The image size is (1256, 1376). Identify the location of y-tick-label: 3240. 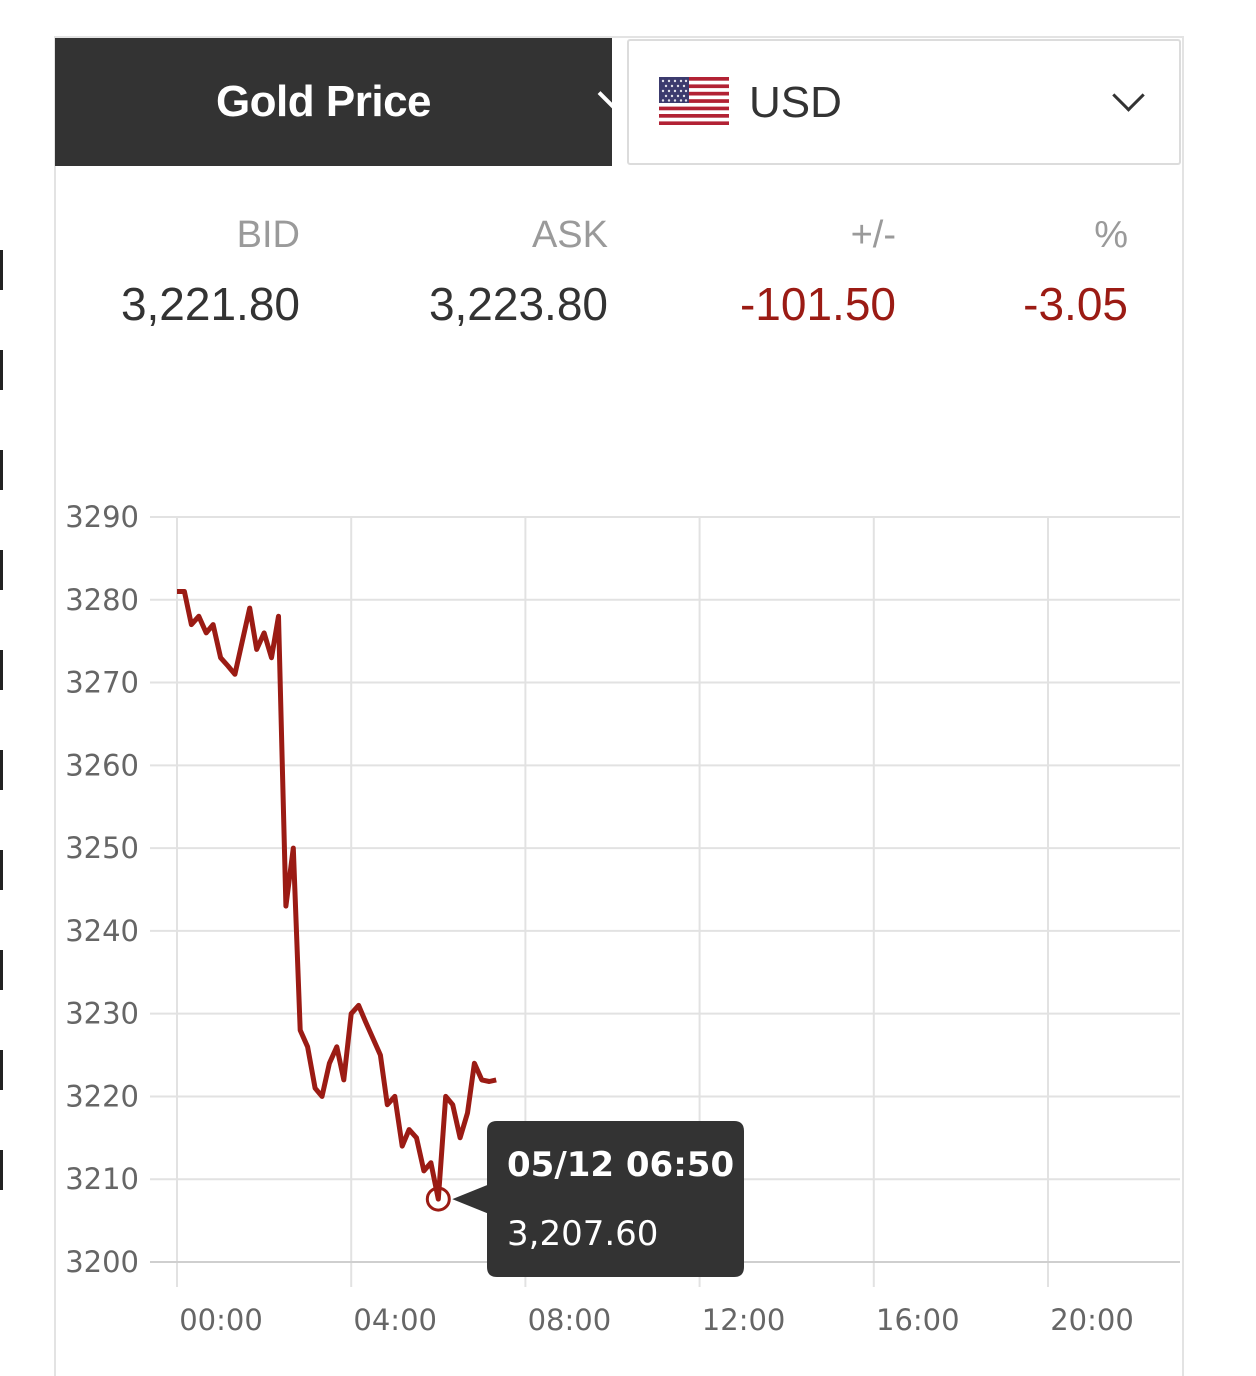
(102, 931).